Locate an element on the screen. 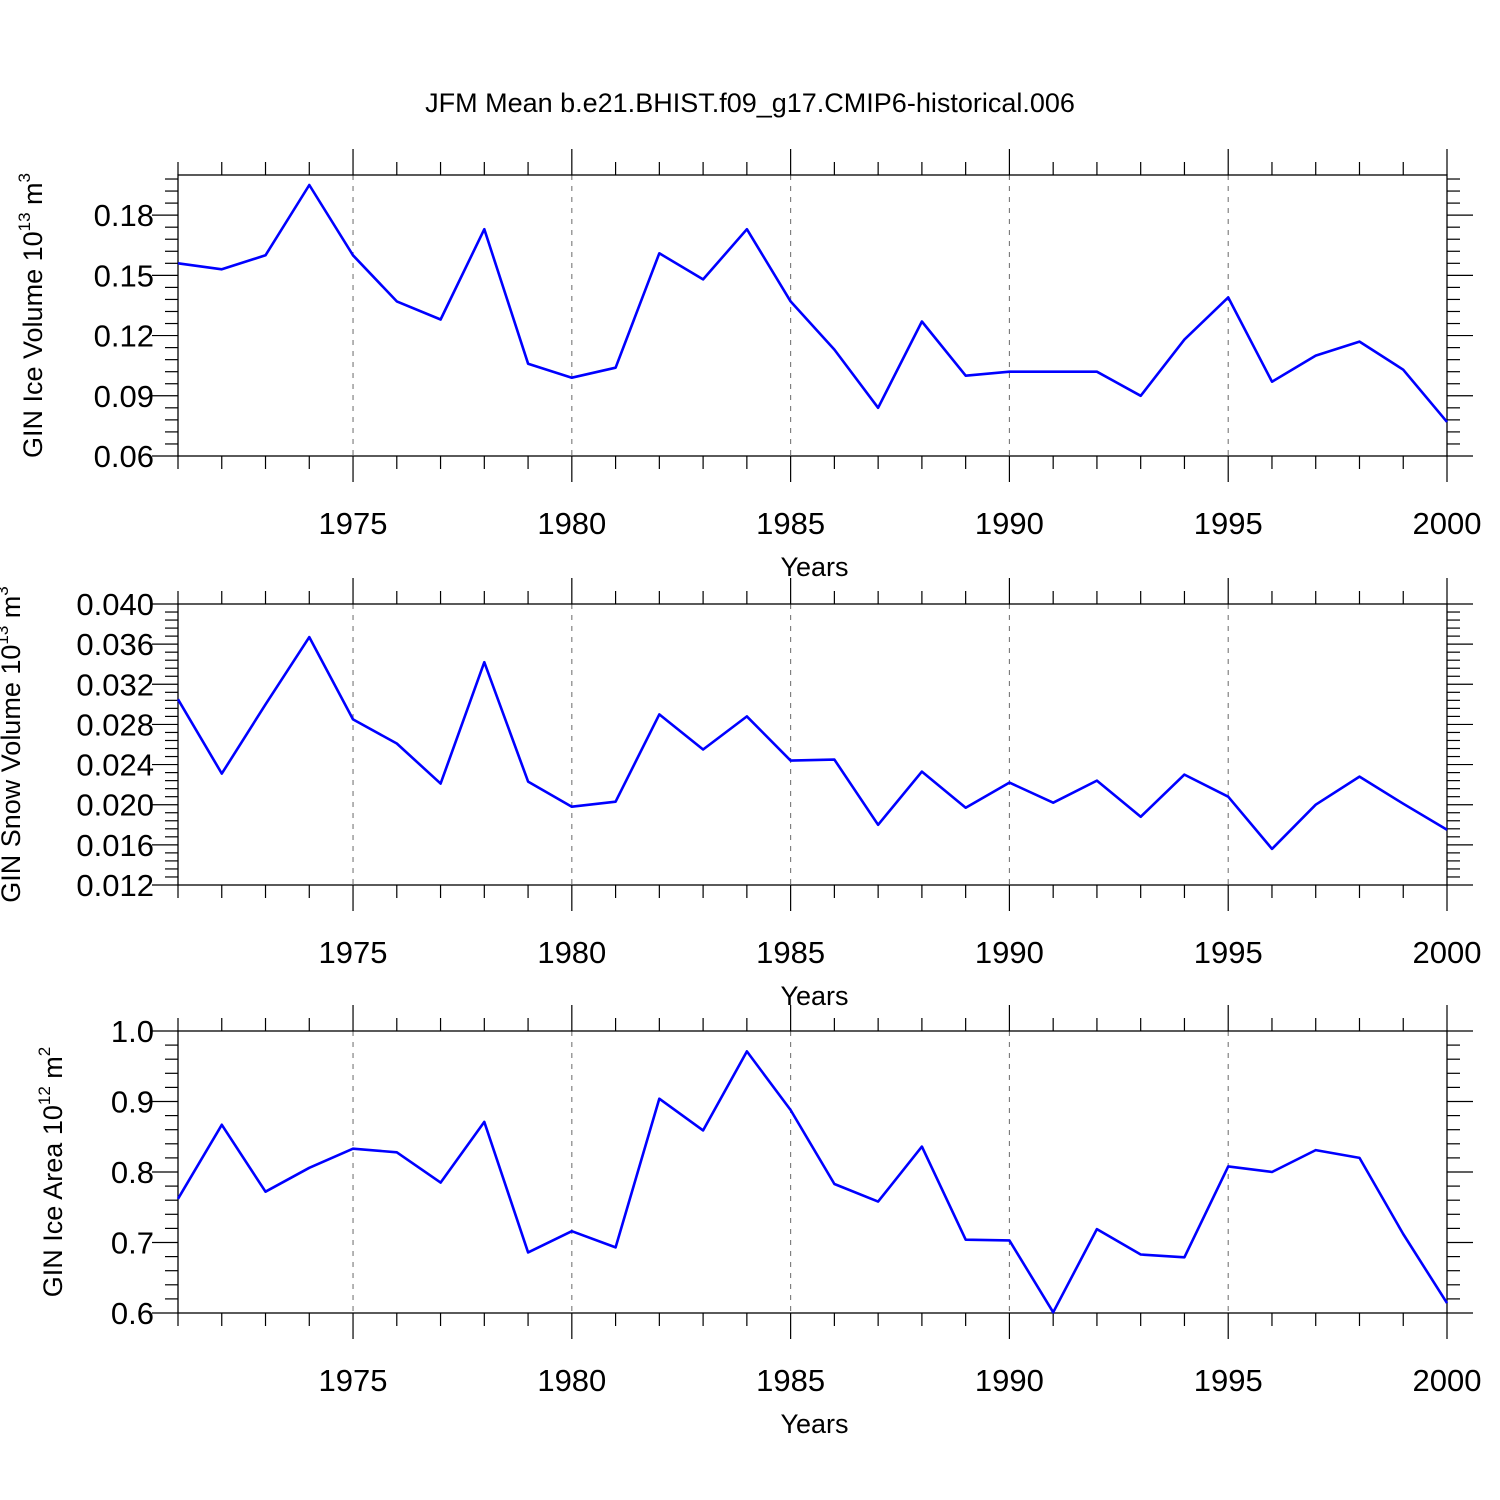 The height and width of the screenshot is (1500, 1500). y-tick-label: 0.09 is located at coordinates (124, 396).